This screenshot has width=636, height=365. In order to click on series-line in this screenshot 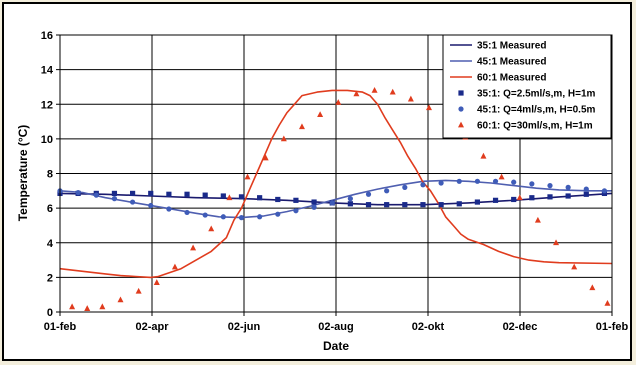, I will do `click(335, 199)`.